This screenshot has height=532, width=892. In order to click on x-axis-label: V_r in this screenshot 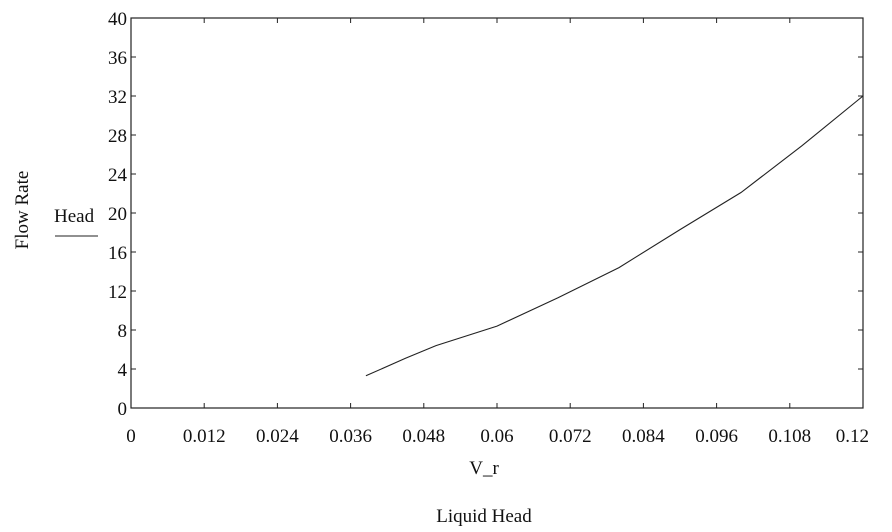, I will do `click(484, 468)`.